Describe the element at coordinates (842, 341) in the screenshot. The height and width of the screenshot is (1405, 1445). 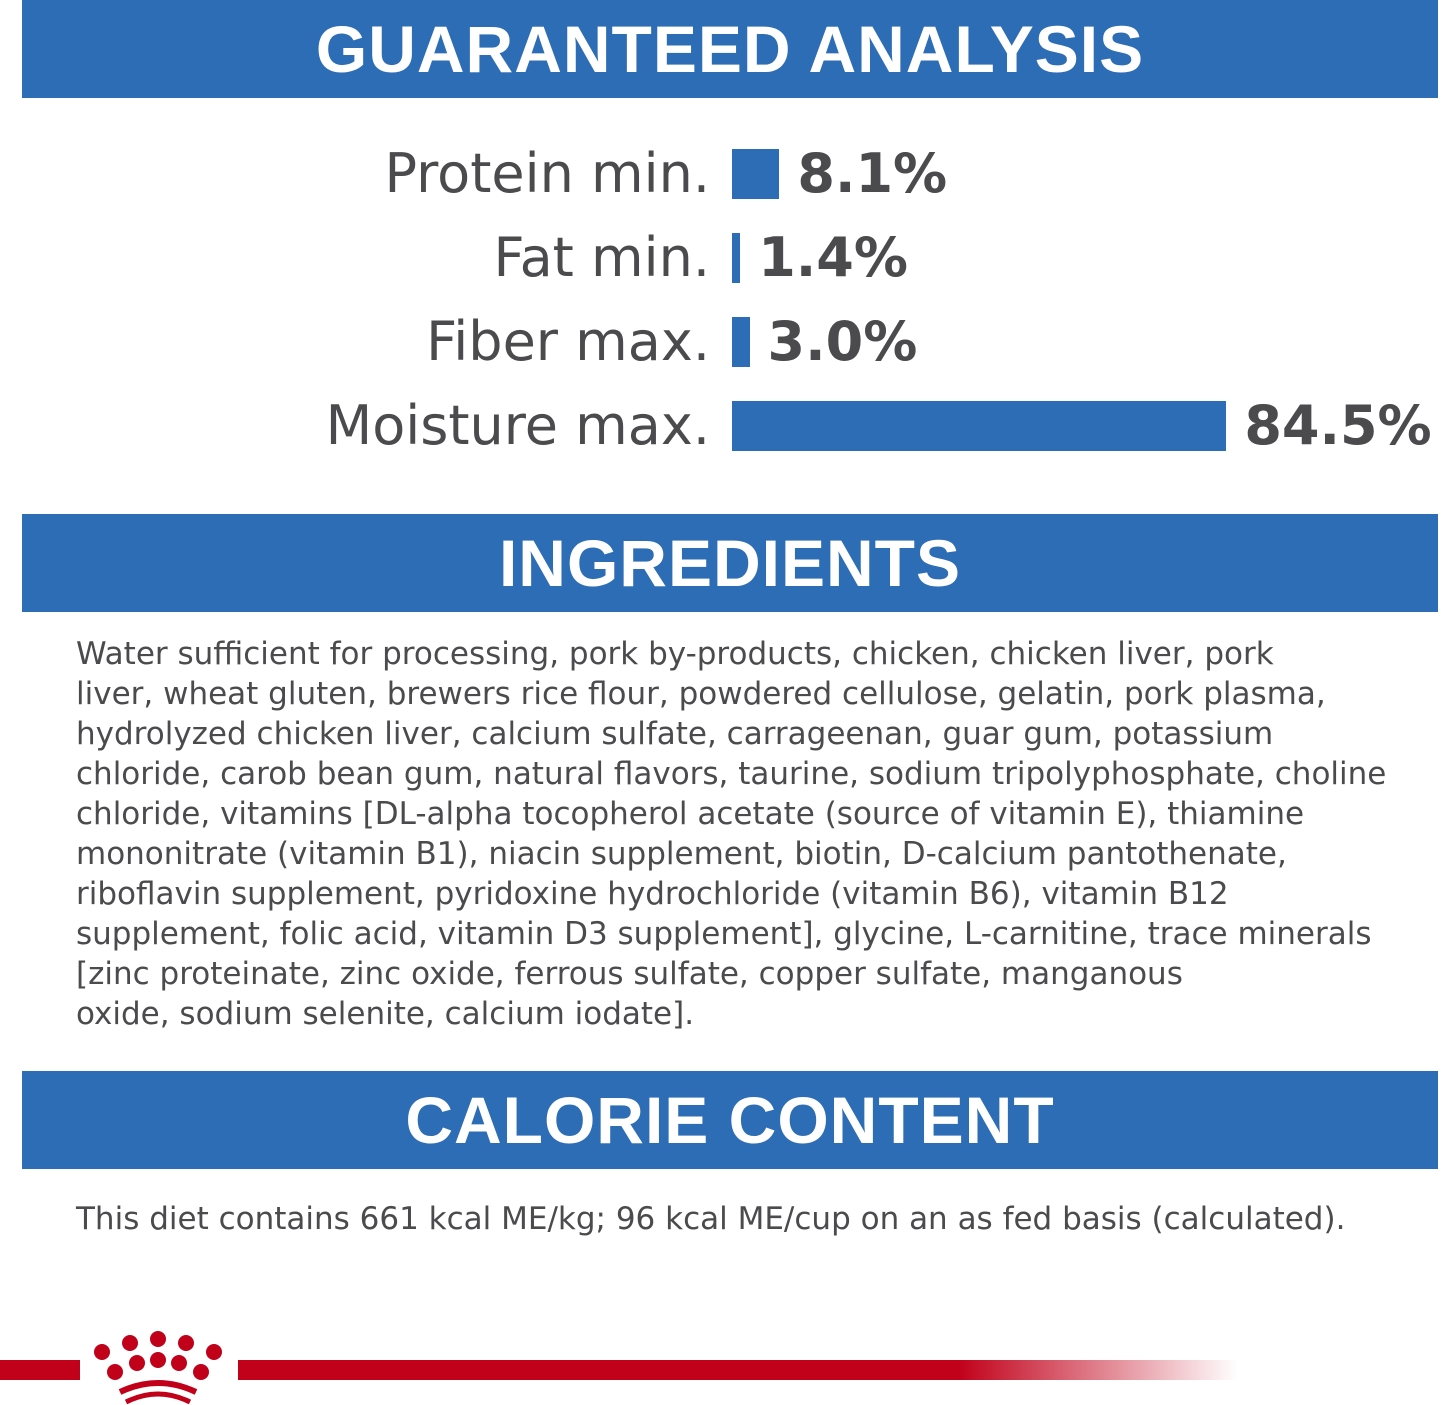
I see `nutrient-value: 3.0%` at that location.